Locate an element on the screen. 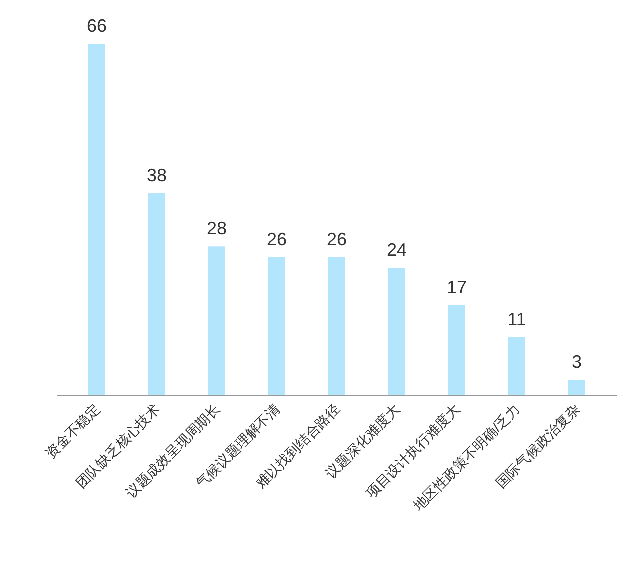 This screenshot has width=628, height=578. data-label: 11 is located at coordinates (517, 319).